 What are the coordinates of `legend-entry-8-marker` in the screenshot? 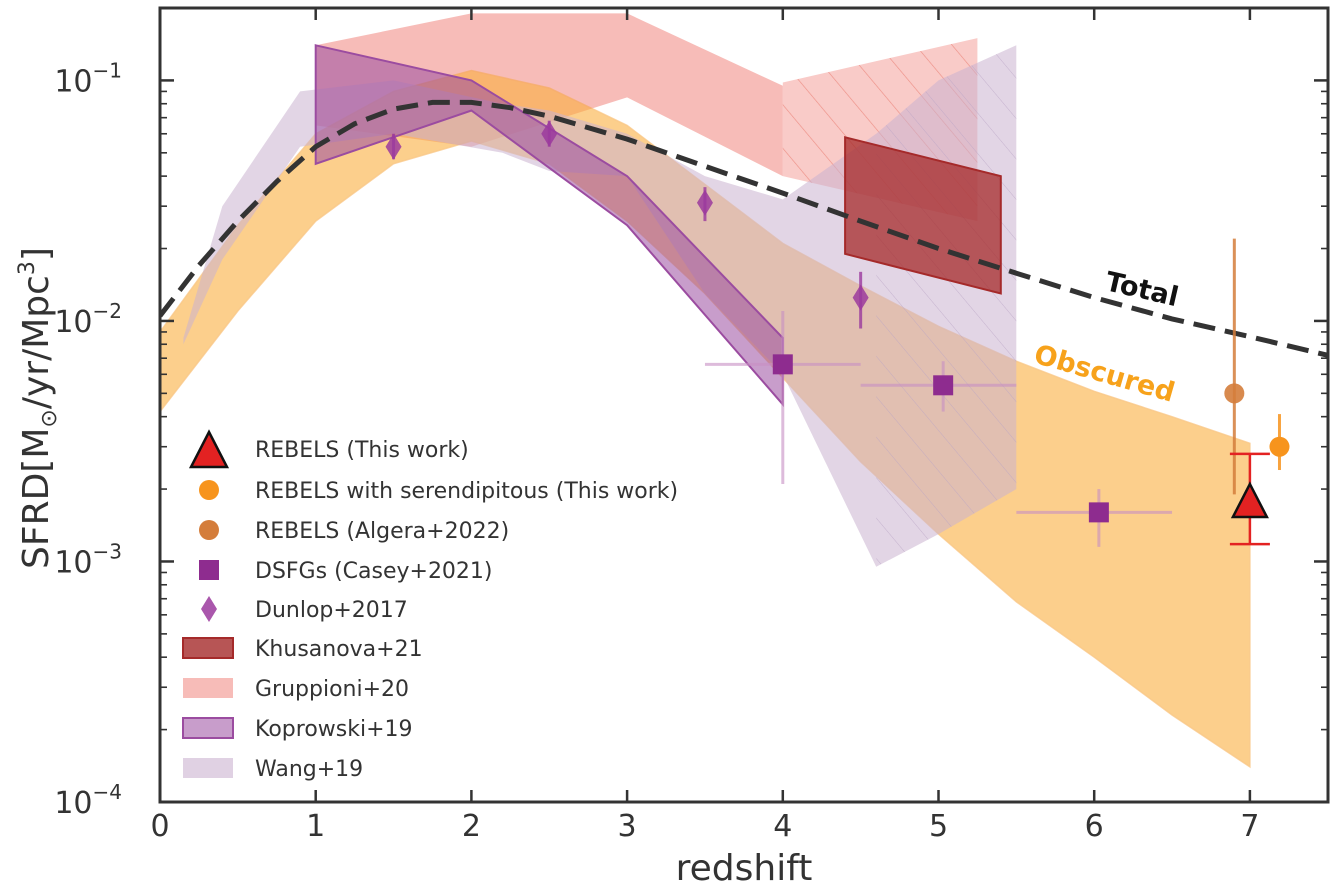 It's located at (208, 728).